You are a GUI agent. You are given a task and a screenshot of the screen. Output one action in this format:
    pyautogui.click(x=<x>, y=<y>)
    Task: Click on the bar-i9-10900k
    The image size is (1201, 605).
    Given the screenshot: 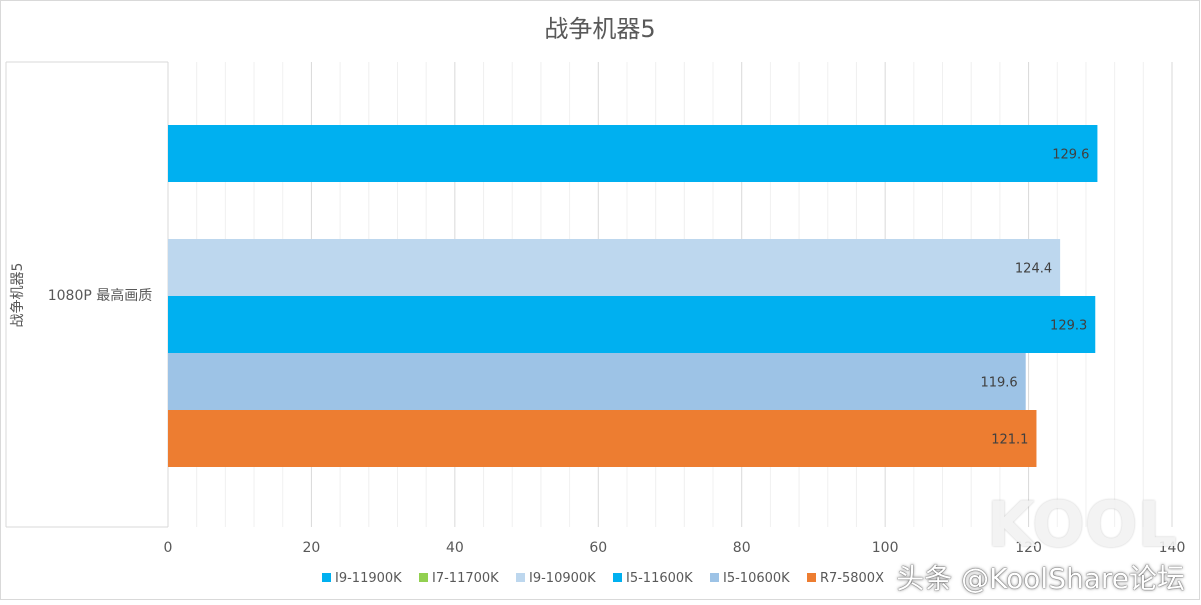 What is the action you would take?
    pyautogui.click(x=614, y=267)
    